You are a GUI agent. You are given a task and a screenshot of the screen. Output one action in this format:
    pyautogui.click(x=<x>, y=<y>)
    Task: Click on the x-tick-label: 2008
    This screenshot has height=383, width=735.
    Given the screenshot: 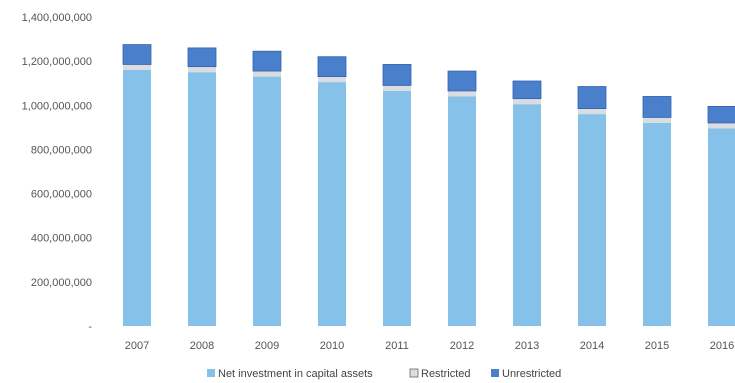 What is the action you would take?
    pyautogui.click(x=202, y=346)
    